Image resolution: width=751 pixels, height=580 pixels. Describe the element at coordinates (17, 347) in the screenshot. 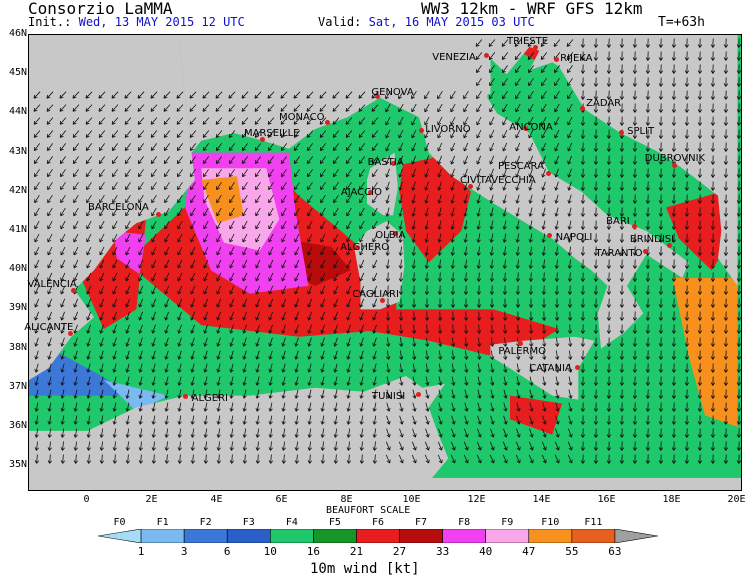

I see `lat-tick-label: 38N` at that location.